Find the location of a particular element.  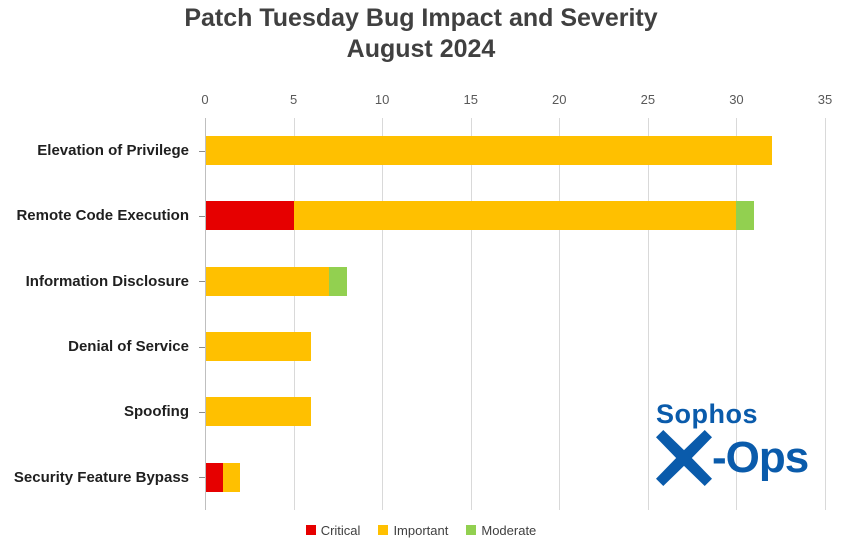

legend: Critical Important Moderate is located at coordinates (421, 530).